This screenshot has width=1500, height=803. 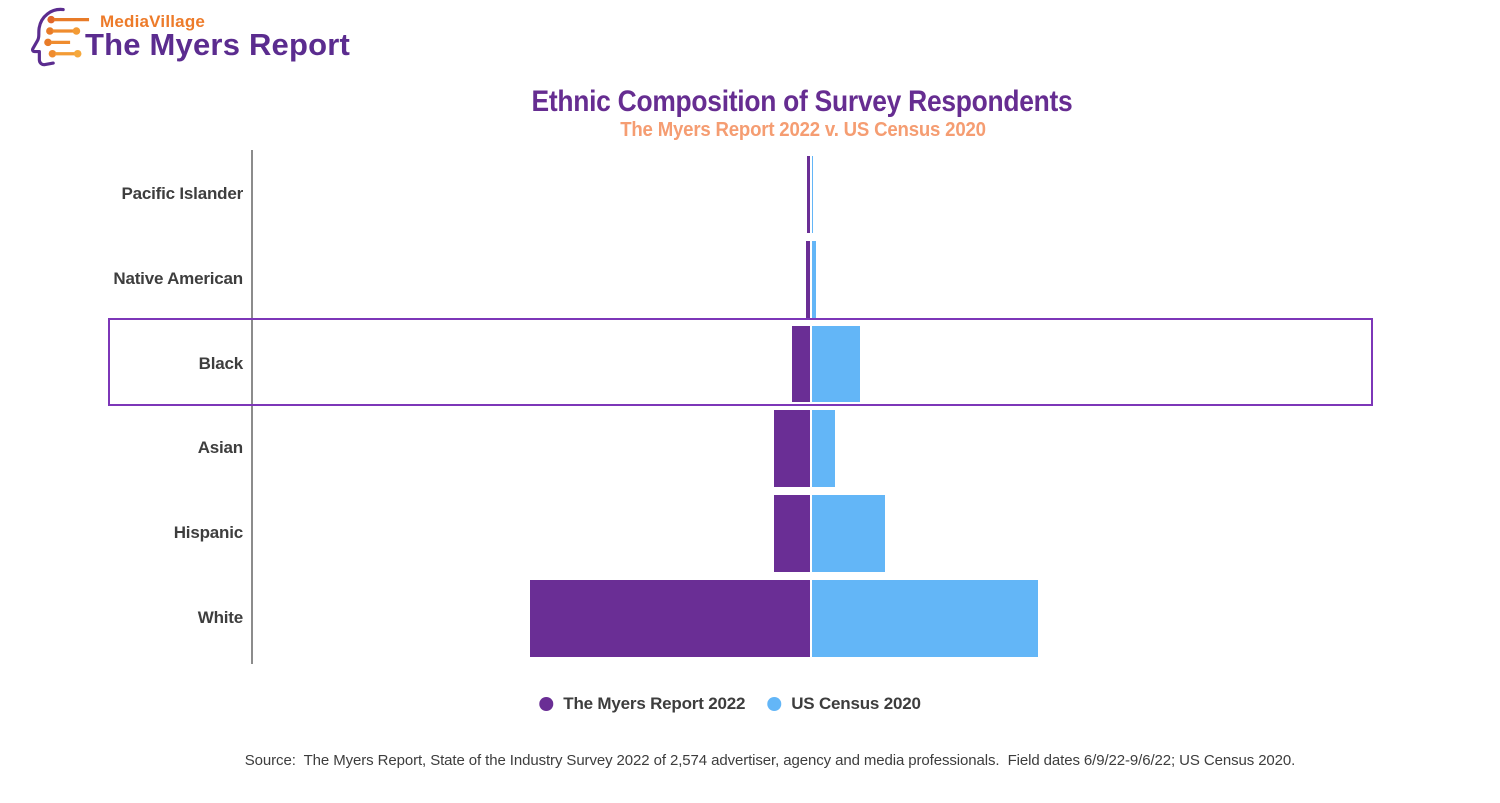 What do you see at coordinates (740, 362) in the screenshot?
I see `highlight-box` at bounding box center [740, 362].